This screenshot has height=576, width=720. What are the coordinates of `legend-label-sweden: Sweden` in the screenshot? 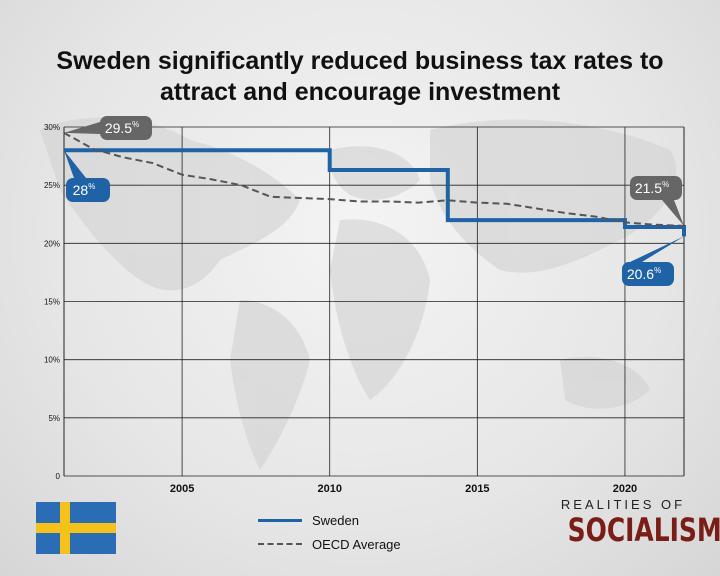 It's located at (335, 520).